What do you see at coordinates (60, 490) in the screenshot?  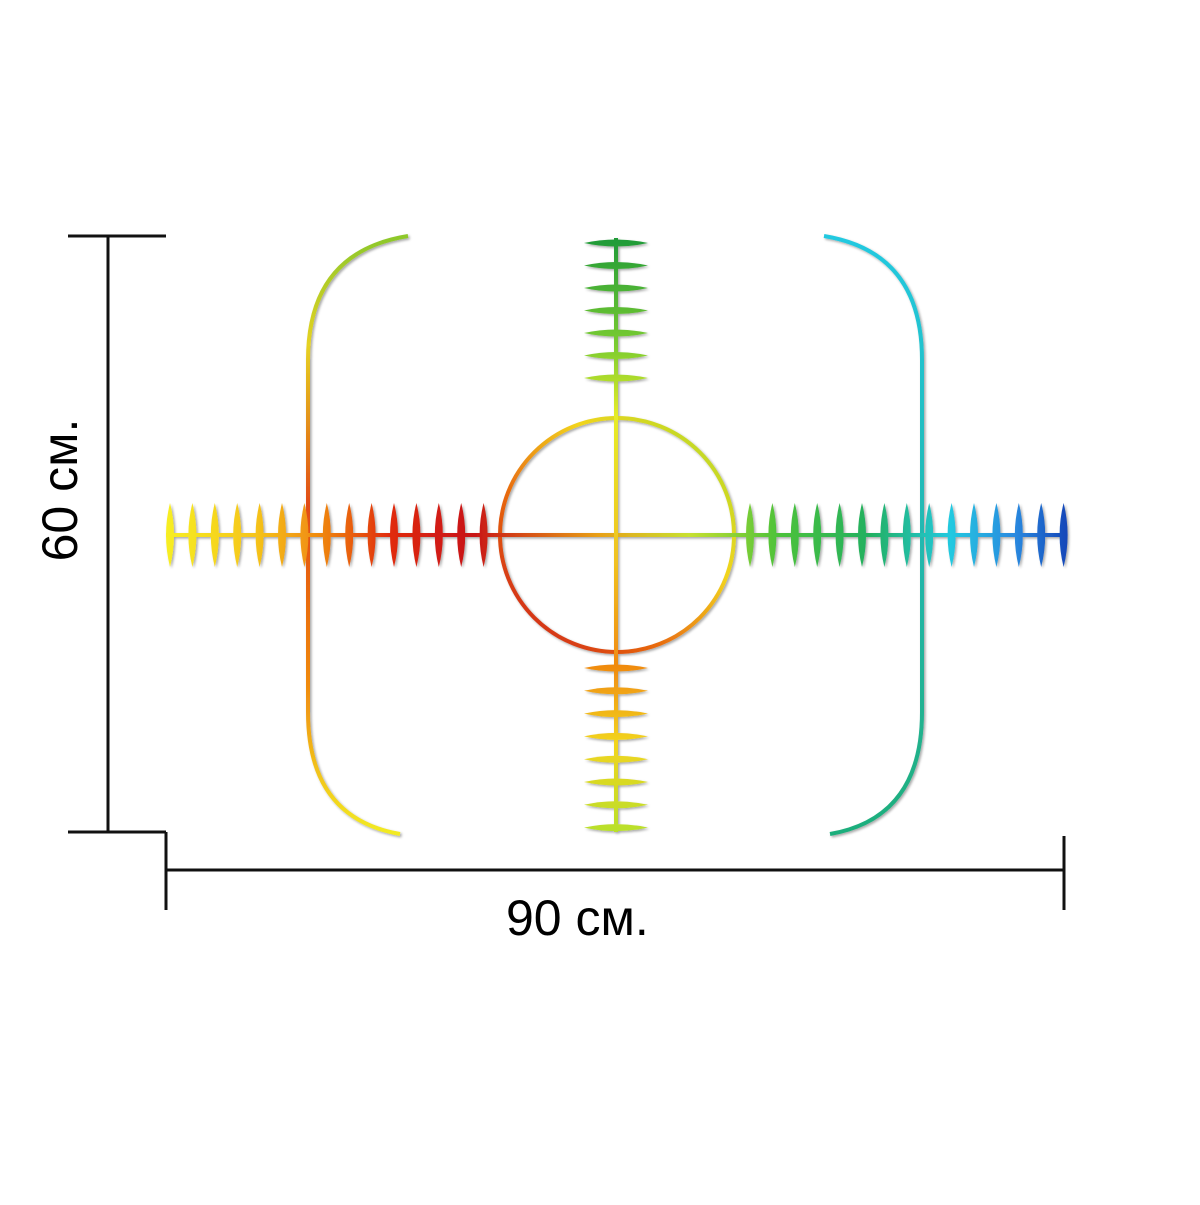 I see `height-dimension-label: 60 см.` at bounding box center [60, 490].